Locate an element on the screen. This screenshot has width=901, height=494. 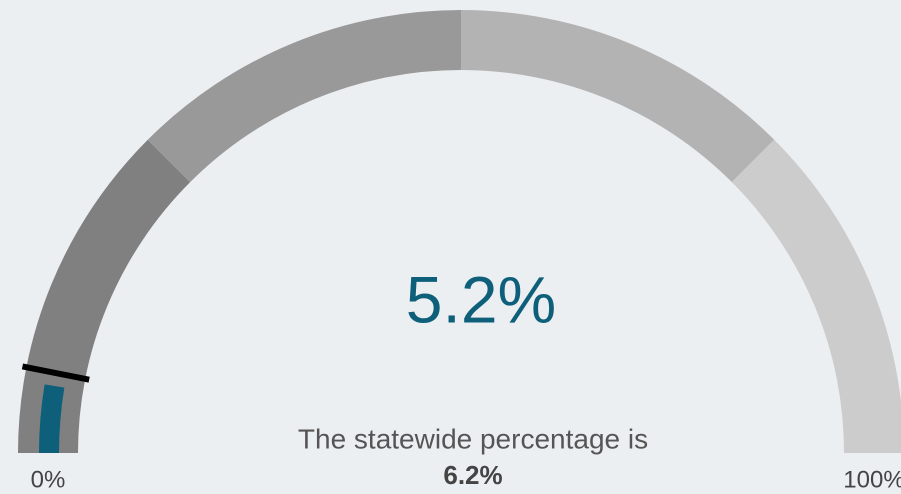
reference-text: The statewide percentage is is located at coordinates (473, 438).